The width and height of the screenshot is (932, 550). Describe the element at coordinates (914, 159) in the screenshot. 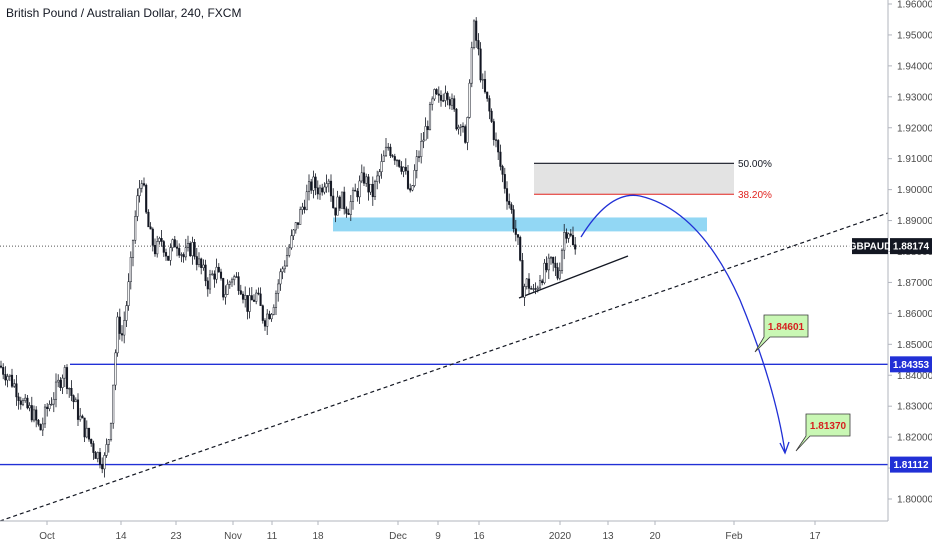

I see `y-tick-label: 1.91000` at that location.